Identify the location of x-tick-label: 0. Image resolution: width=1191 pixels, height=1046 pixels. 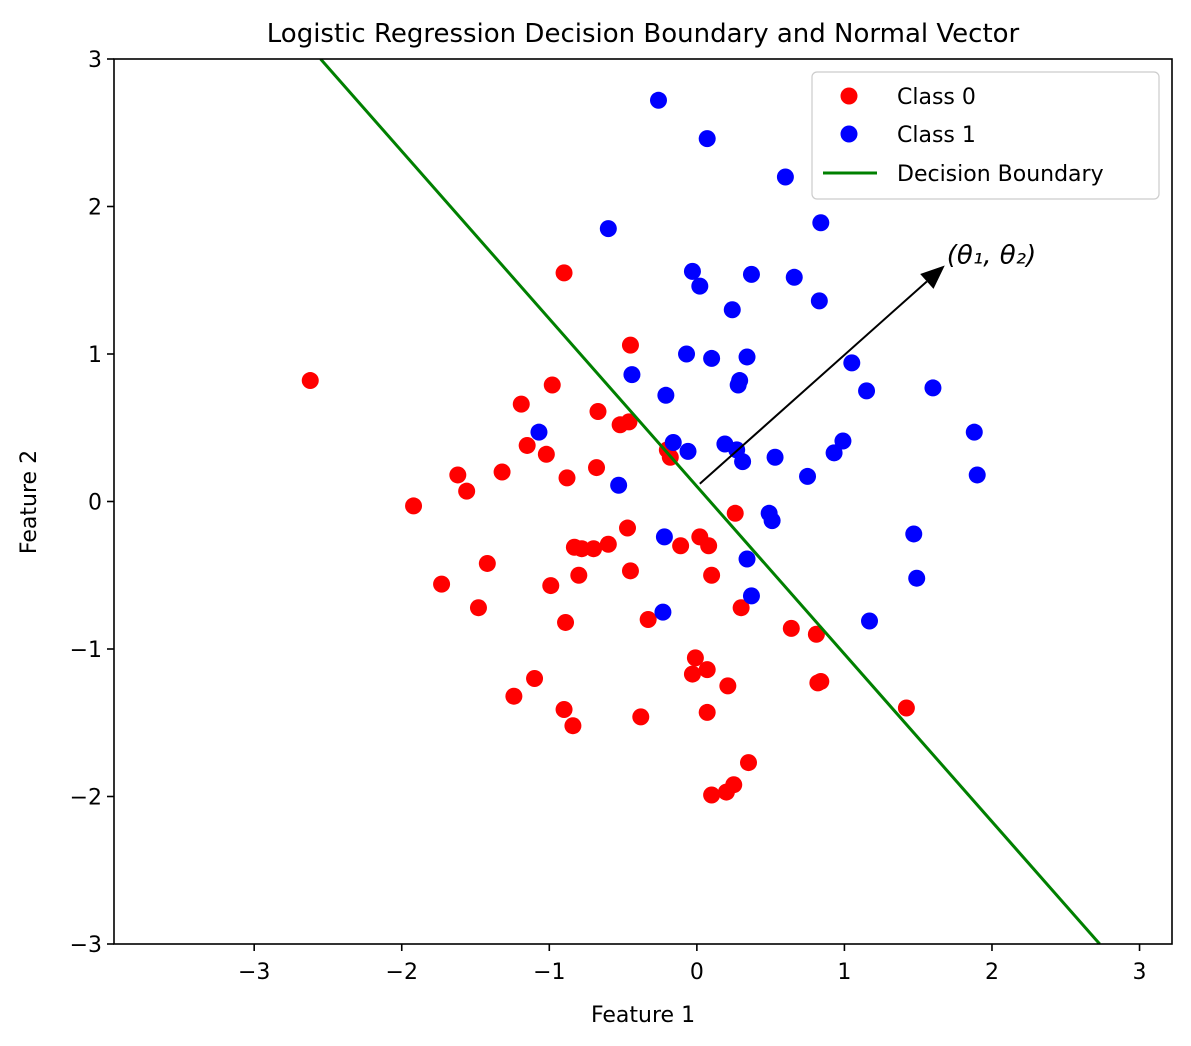
(697, 972).